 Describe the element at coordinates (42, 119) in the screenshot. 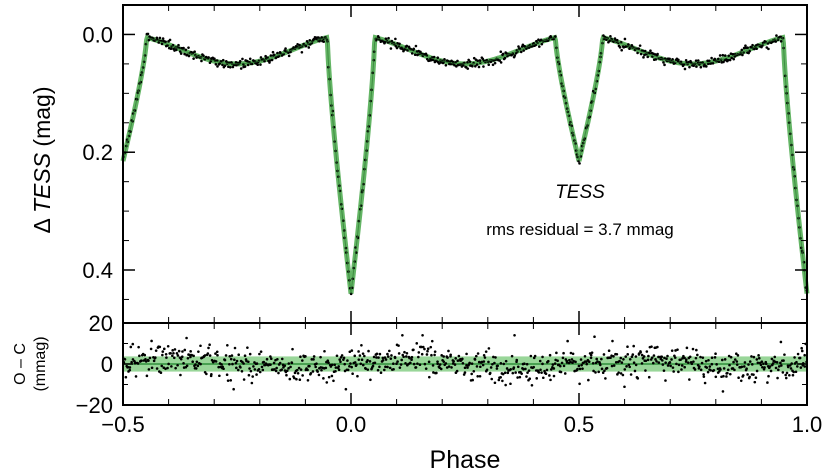

I see `ylabel-suffix: (mag)` at that location.